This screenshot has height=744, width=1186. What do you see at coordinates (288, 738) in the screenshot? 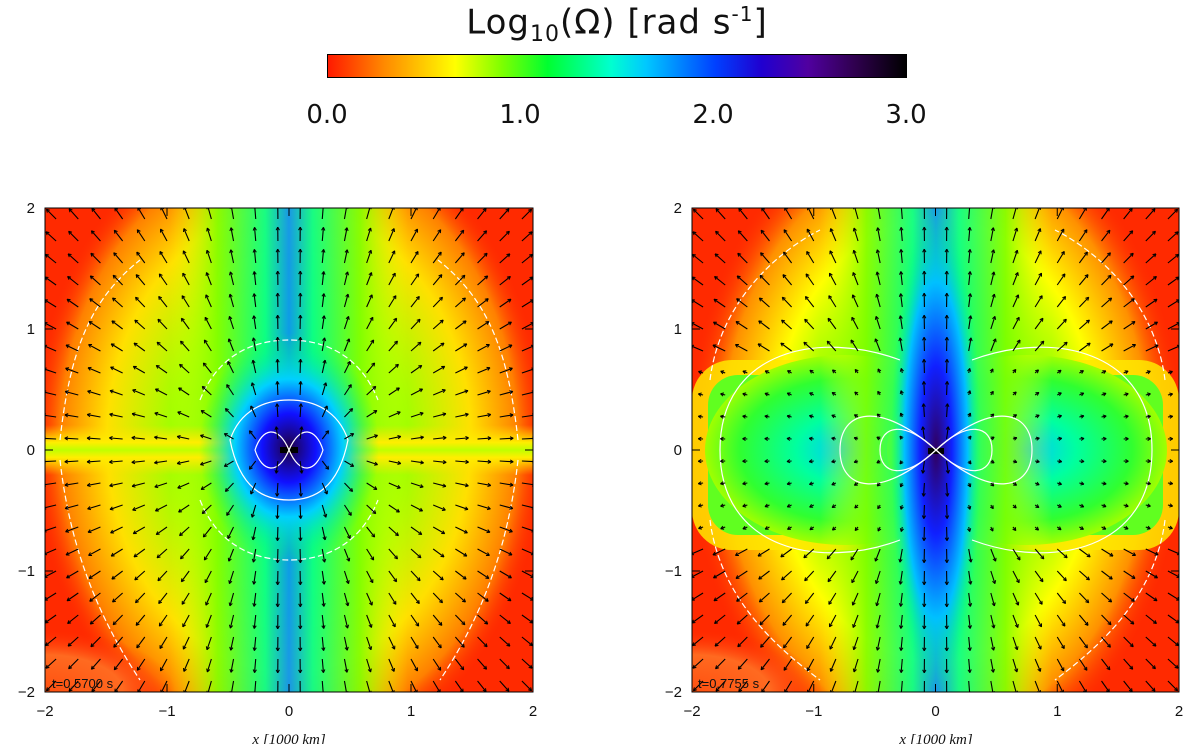
I see `x-axis-label-left: x [1000 km]` at bounding box center [288, 738].